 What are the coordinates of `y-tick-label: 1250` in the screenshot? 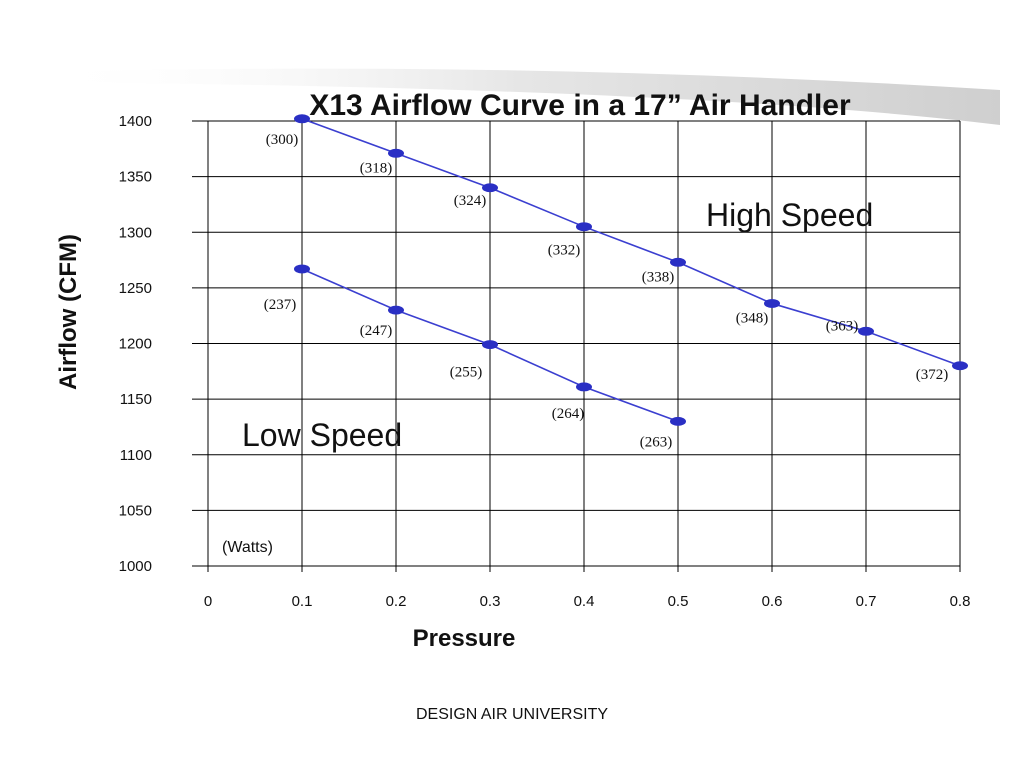 It's located at (135, 288).